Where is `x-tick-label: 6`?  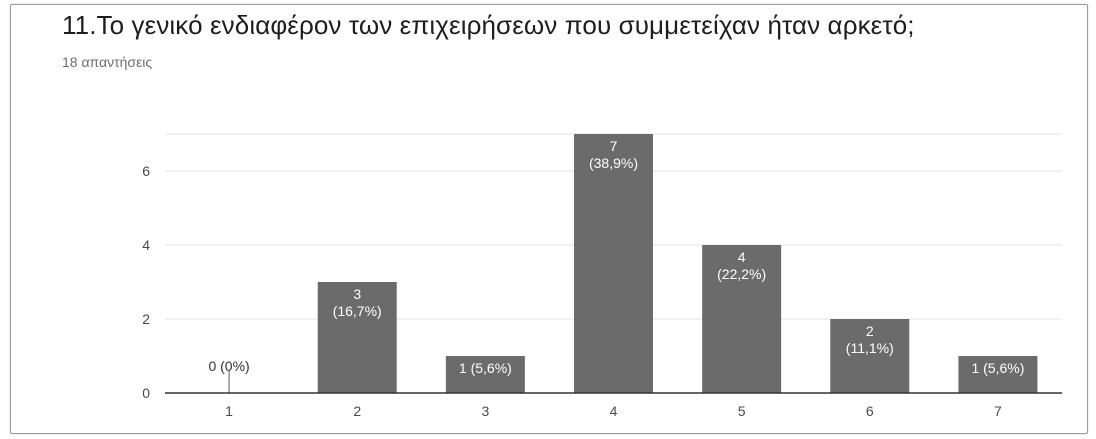 x-tick-label: 6 is located at coordinates (870, 411).